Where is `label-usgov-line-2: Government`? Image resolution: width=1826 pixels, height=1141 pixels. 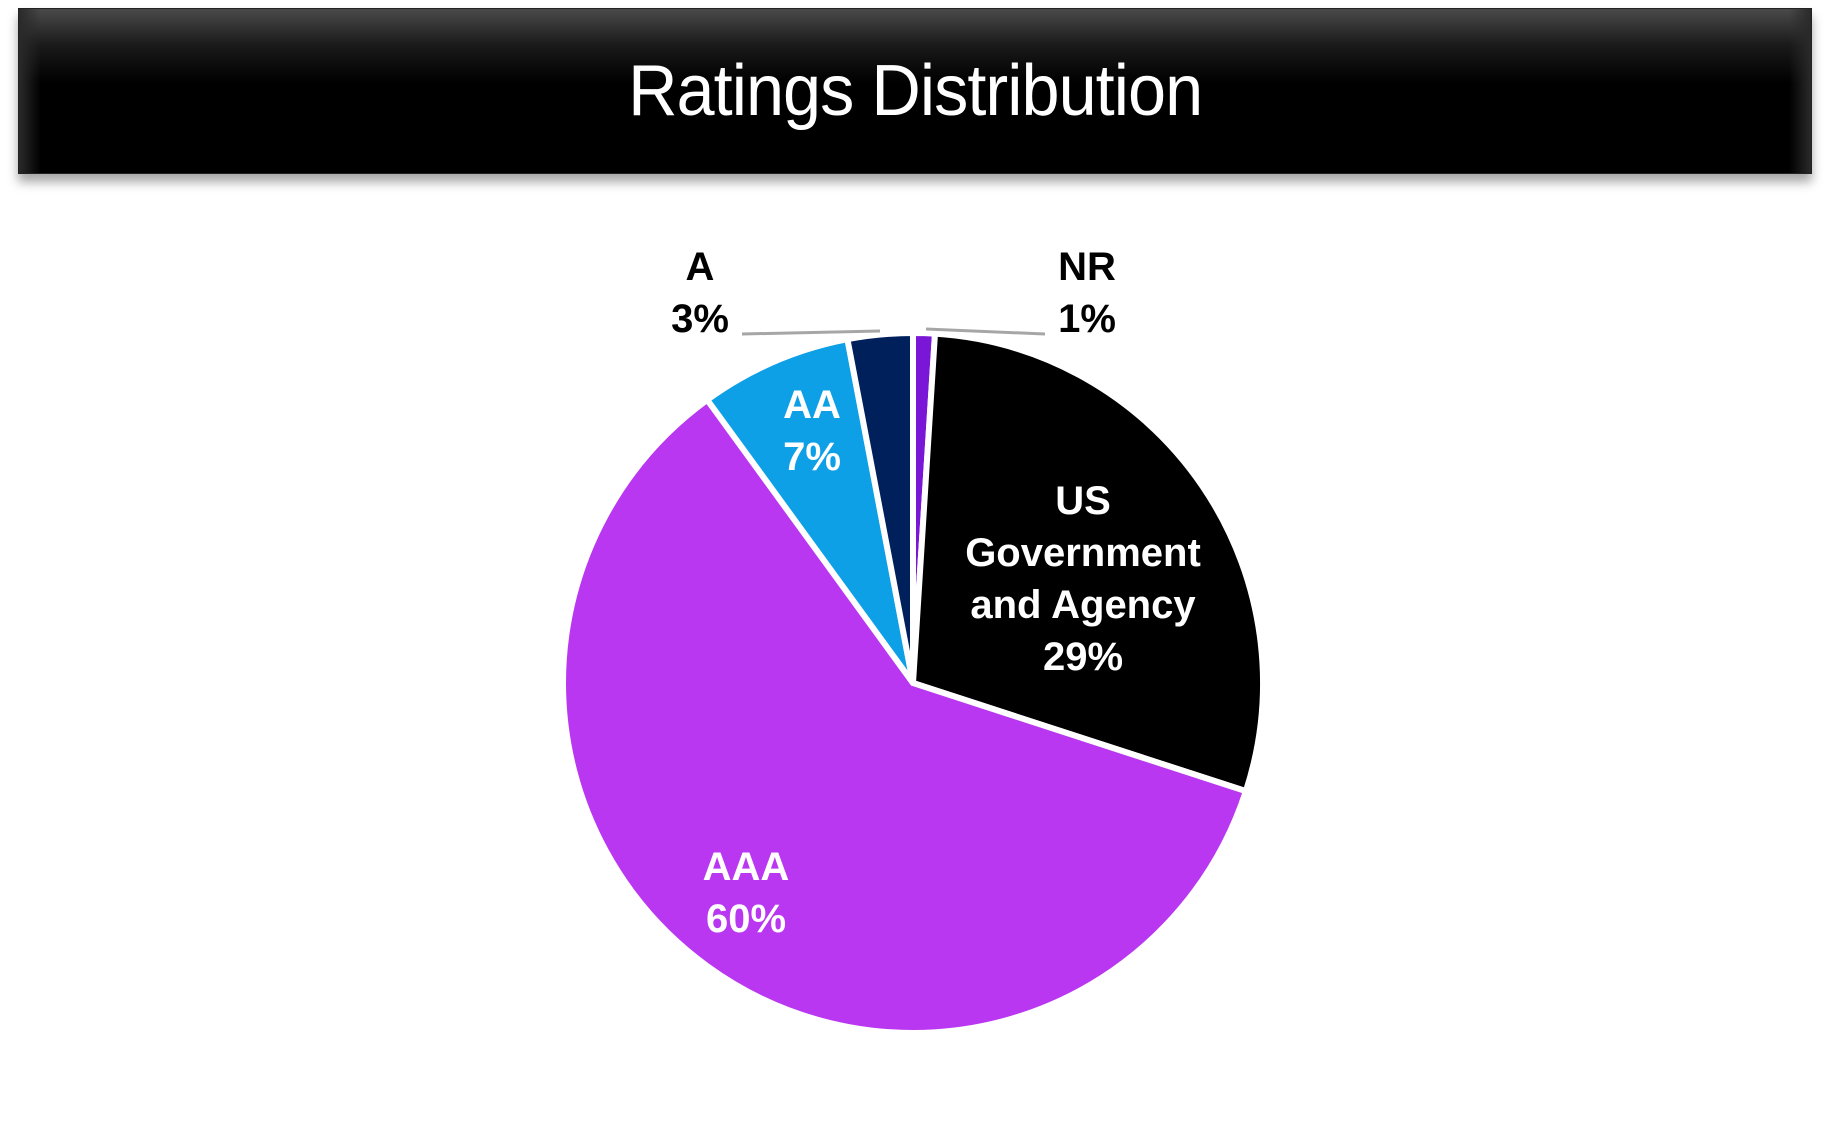
label-usgov-line-2: Government is located at coordinates (1083, 553).